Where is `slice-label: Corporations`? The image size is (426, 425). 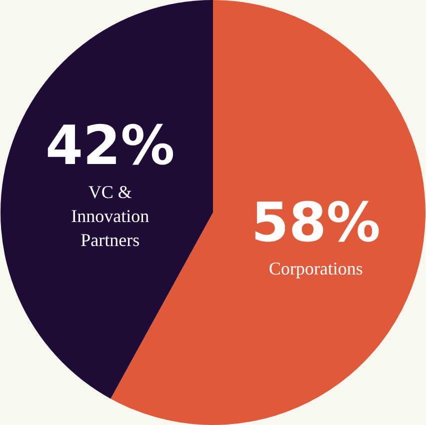 slice-label: Corporations is located at coordinates (315, 268).